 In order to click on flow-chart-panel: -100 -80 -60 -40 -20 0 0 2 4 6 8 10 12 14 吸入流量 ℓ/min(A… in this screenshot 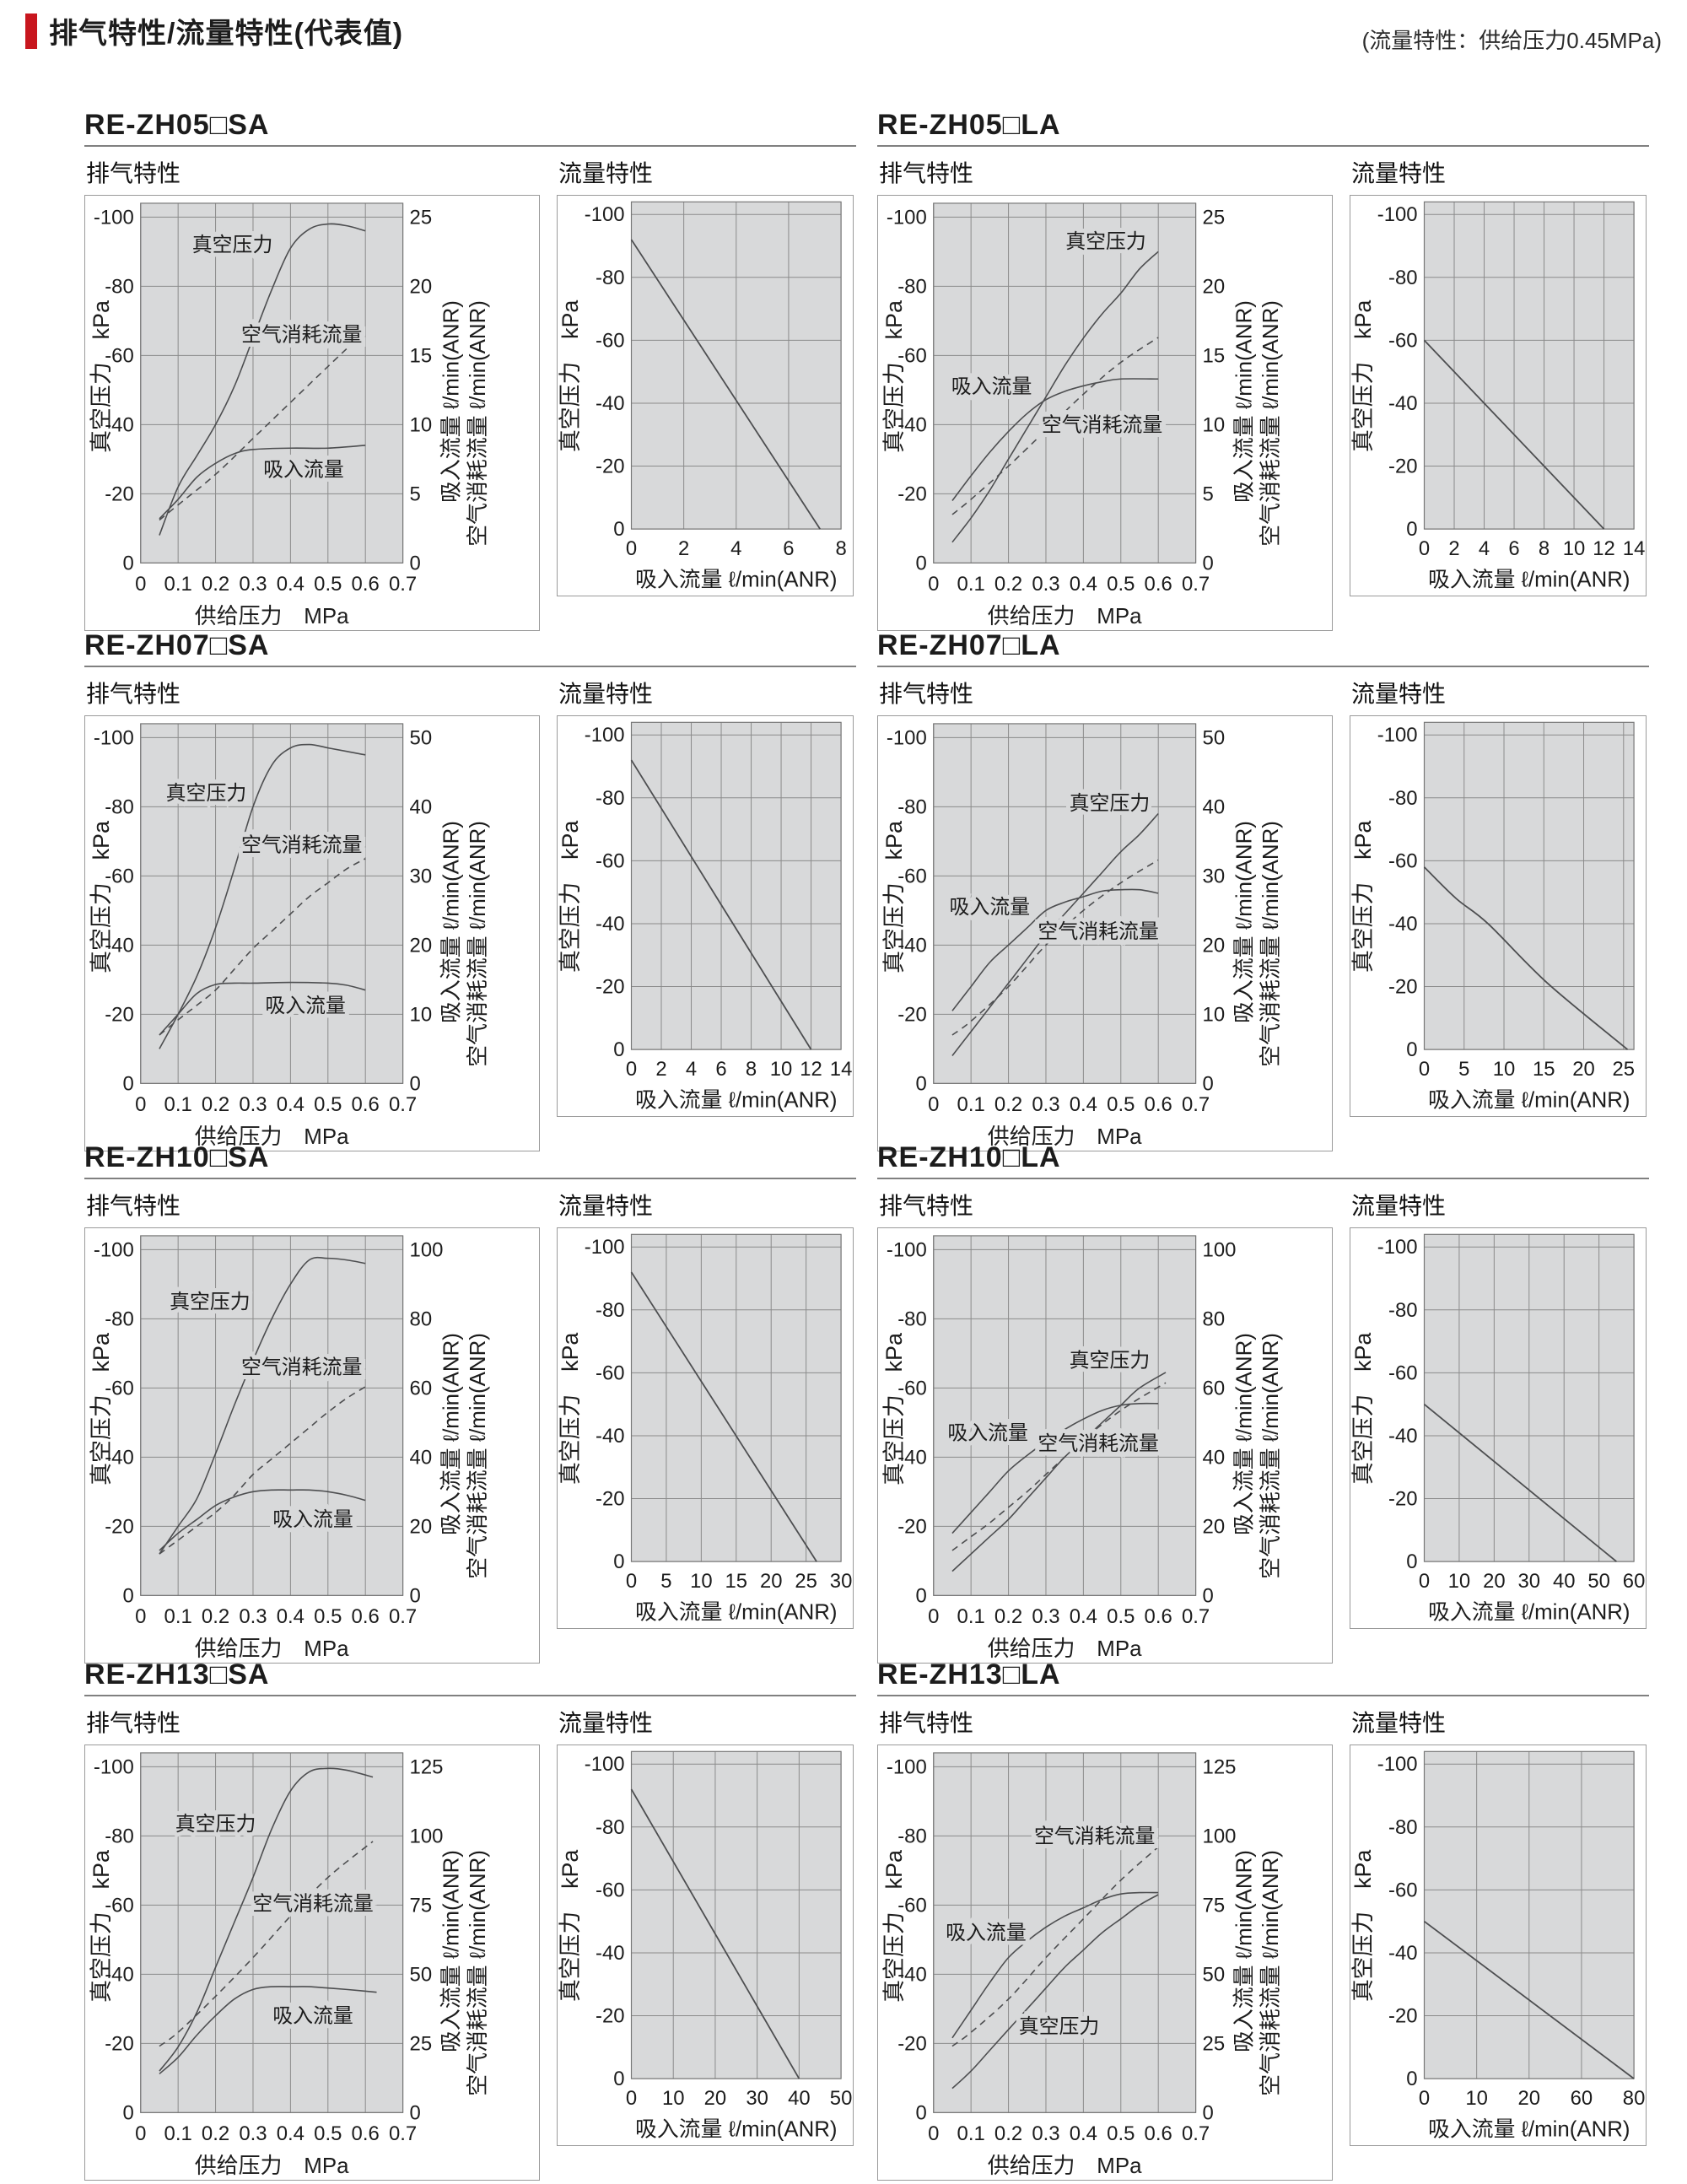, I will do `click(1498, 395)`.